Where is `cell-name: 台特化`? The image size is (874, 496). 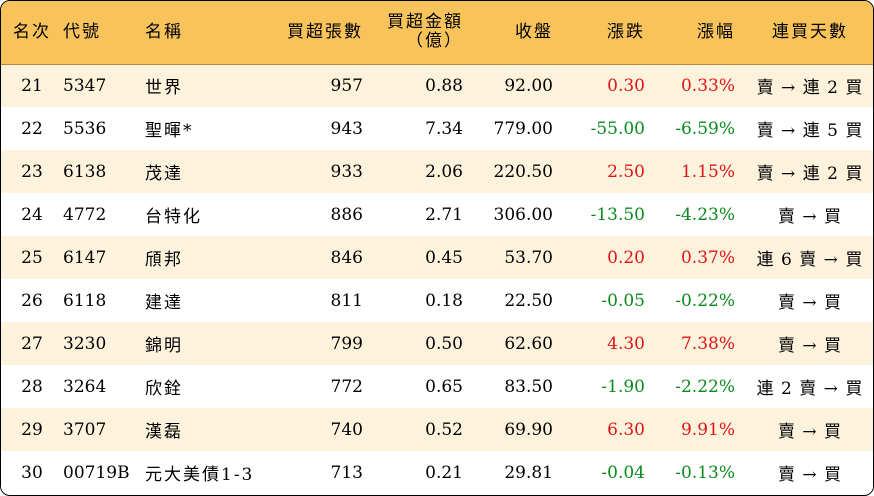 cell-name: 台特化 is located at coordinates (173, 217).